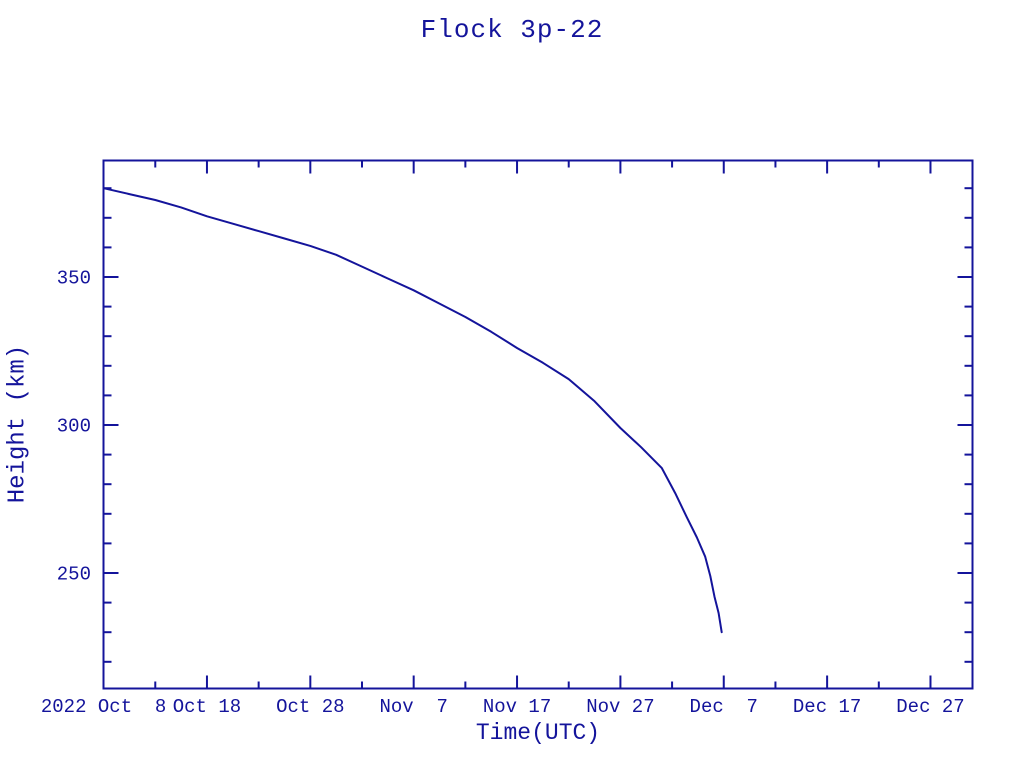 The height and width of the screenshot is (768, 1024). I want to click on x-tick-label: Nov 17, so click(517, 707).